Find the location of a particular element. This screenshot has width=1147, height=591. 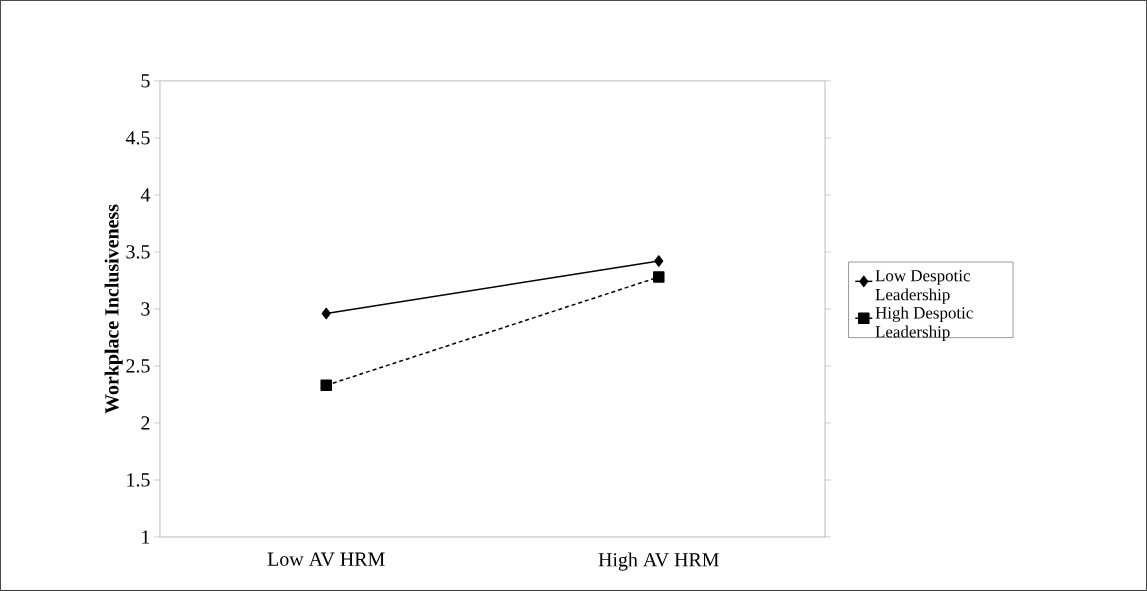

y-tick-label: 1 is located at coordinates (146, 537).